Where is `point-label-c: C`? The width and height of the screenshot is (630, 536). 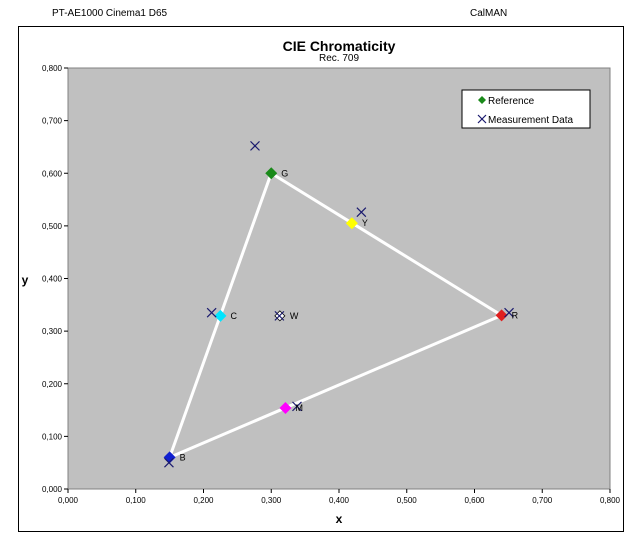 point-label-c: C is located at coordinates (233, 316).